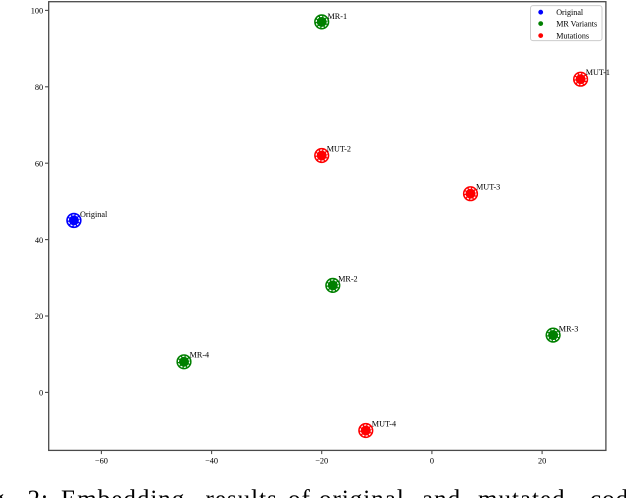 This screenshot has height=498, width=626. What do you see at coordinates (242, 492) in the screenshot?
I see `svg-text: results` at bounding box center [242, 492].